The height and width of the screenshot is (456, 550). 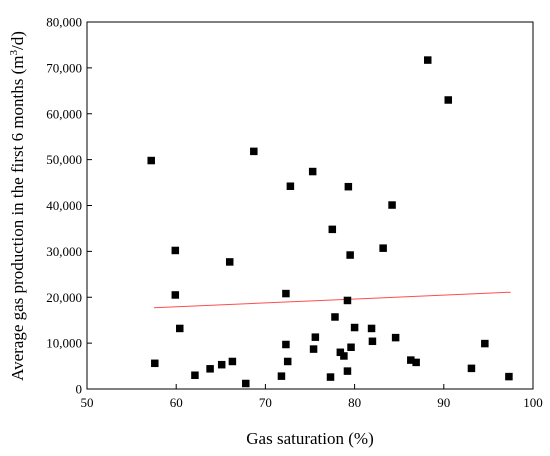 What do you see at coordinates (79, 389) in the screenshot?
I see `y-tick-label: 0` at bounding box center [79, 389].